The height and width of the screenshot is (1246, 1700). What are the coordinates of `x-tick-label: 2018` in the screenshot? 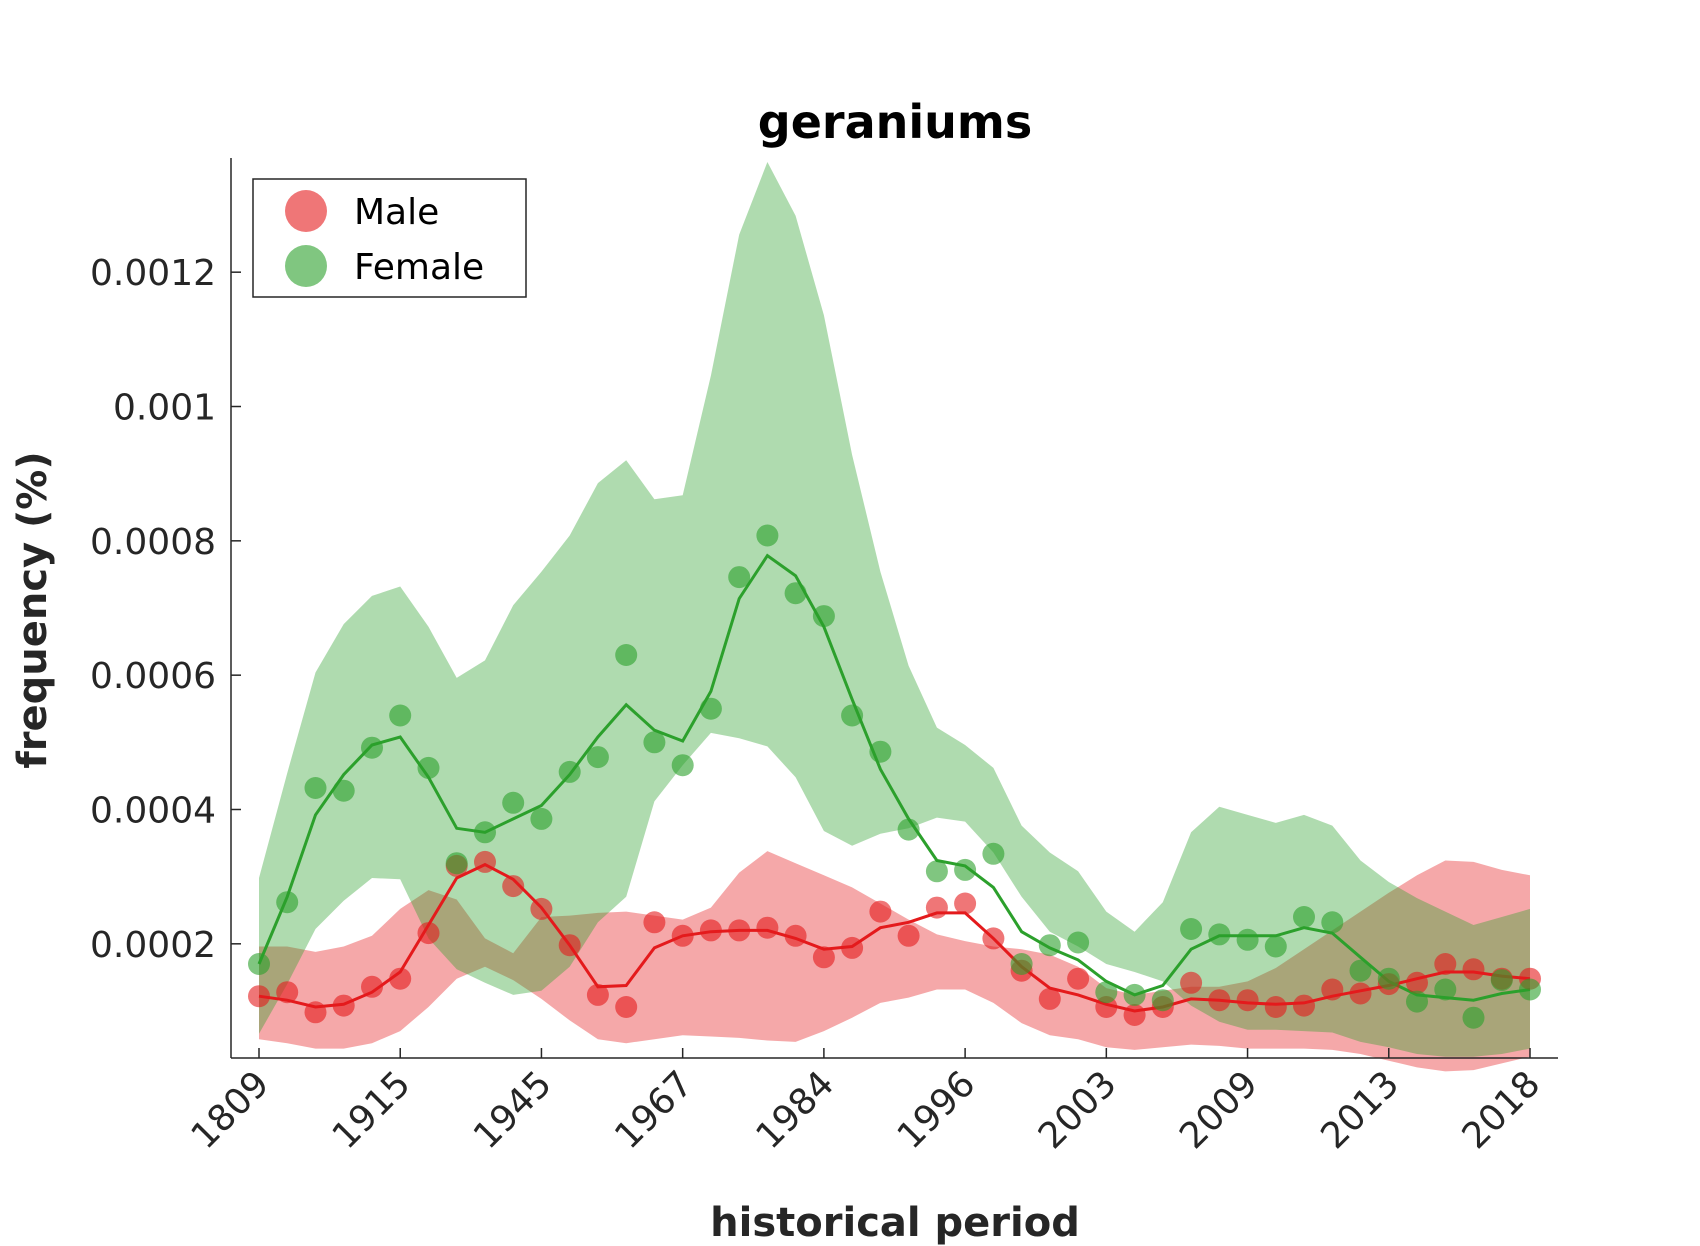 It's located at (1502, 1110).